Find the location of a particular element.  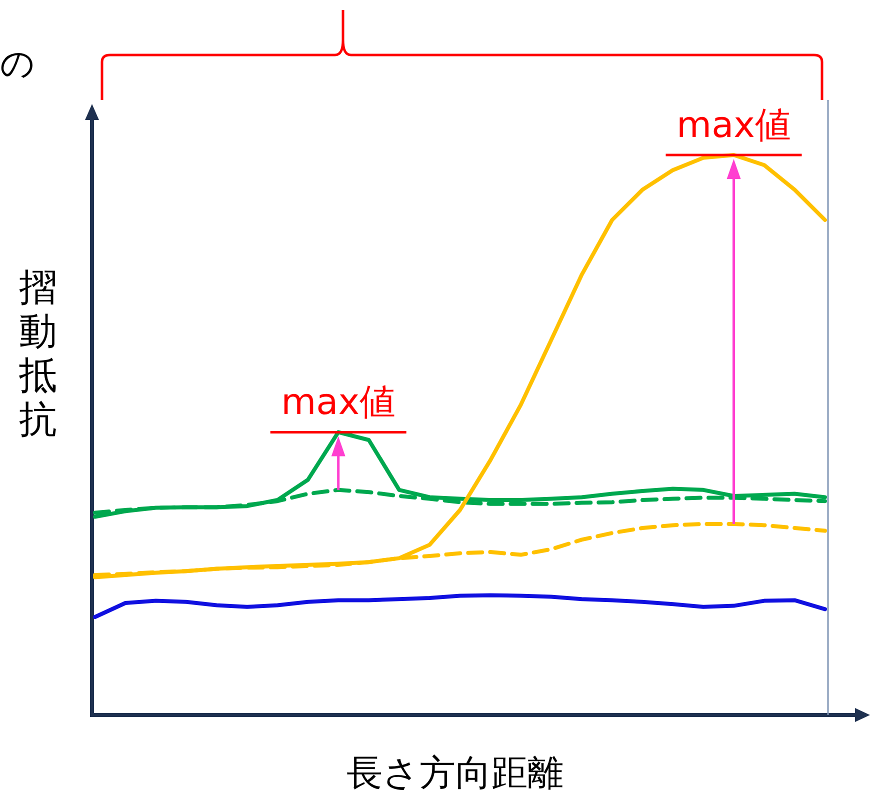

ylabel: 摺動抵抗 is located at coordinates (38, 353).